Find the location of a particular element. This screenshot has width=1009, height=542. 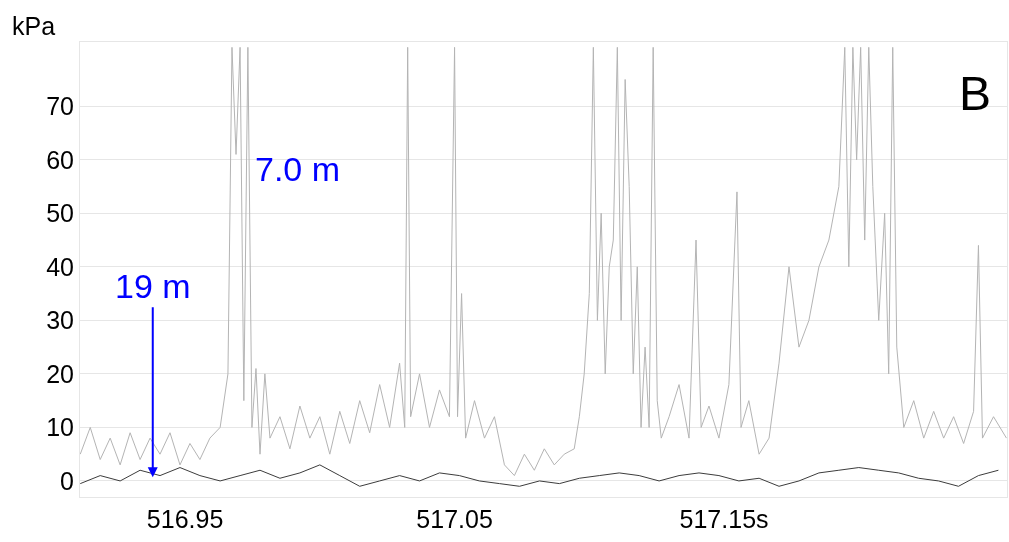

annotation: 7.0 m is located at coordinates (298, 169).